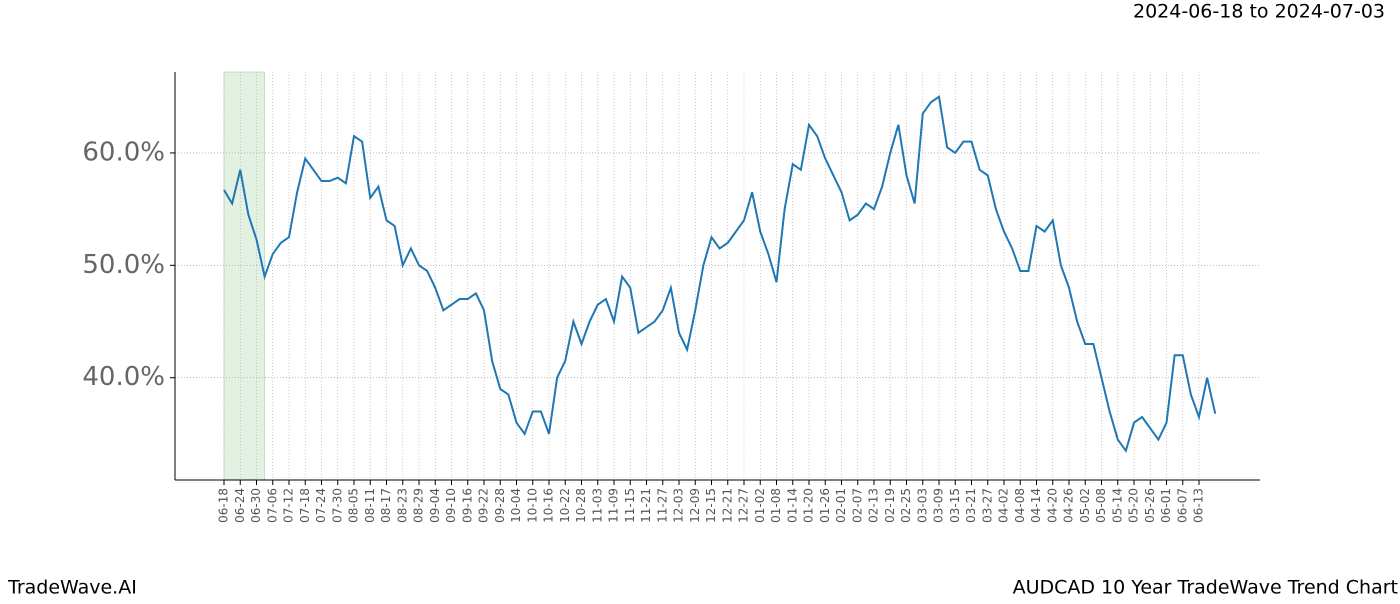 The height and width of the screenshot is (604, 1400). What do you see at coordinates (289, 505) in the screenshot?
I see `x-tick-label: 07-12` at bounding box center [289, 505].